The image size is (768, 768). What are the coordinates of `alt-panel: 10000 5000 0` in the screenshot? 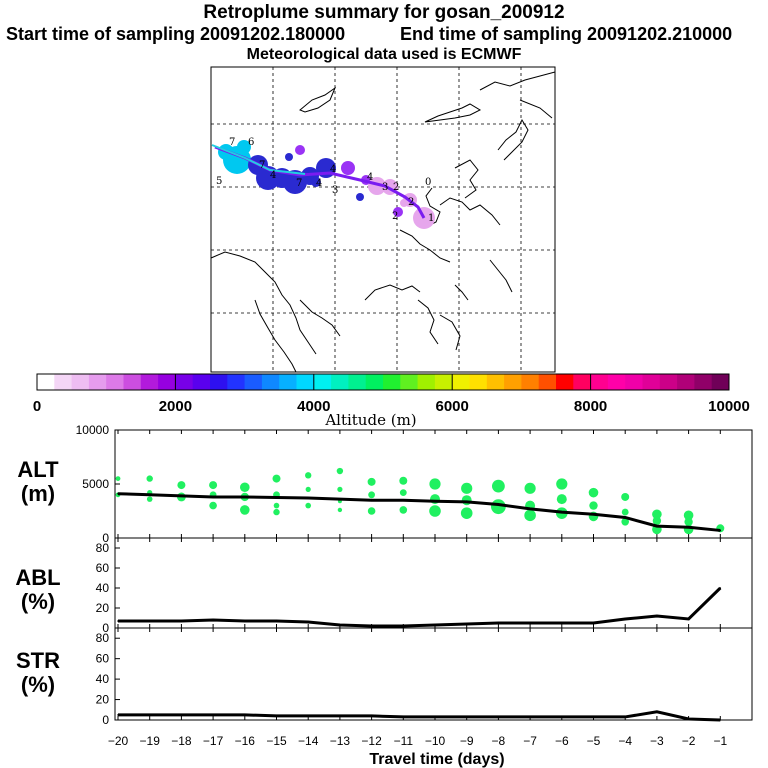 It's located at (414, 484).